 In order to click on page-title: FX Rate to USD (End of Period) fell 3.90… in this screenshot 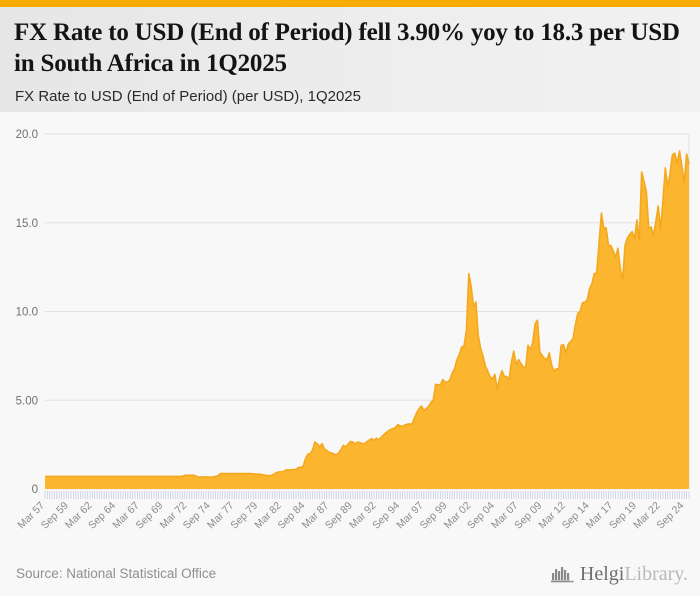, I will do `click(347, 48)`.